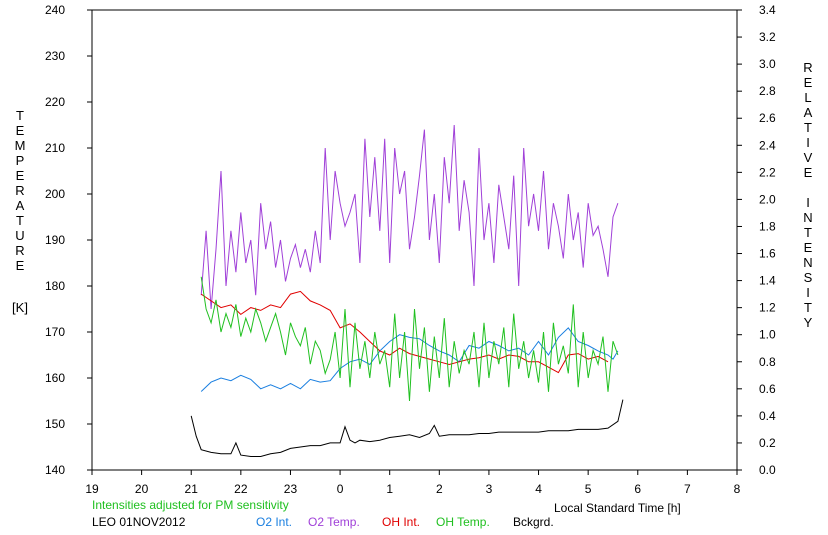 This screenshot has height=535, width=828. What do you see at coordinates (767, 443) in the screenshot?
I see `right-tick-label: 0.2` at bounding box center [767, 443].